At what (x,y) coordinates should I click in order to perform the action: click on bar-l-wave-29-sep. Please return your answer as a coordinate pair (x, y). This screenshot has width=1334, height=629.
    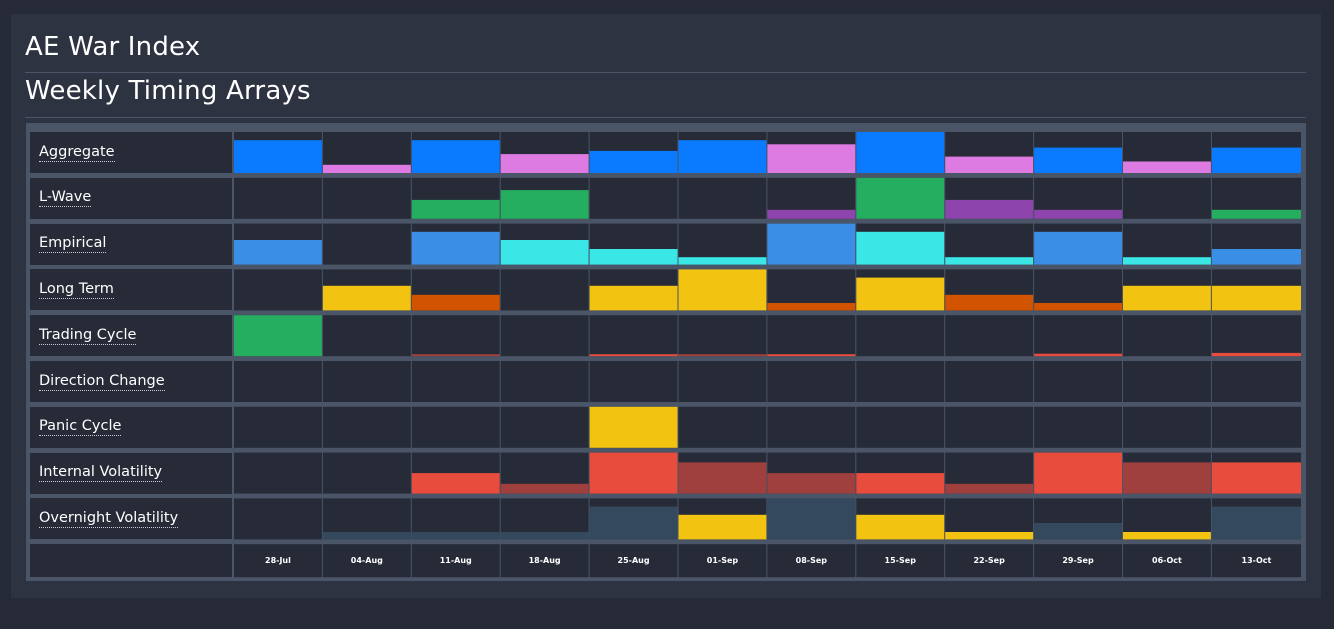
    Looking at the image, I should click on (1078, 214).